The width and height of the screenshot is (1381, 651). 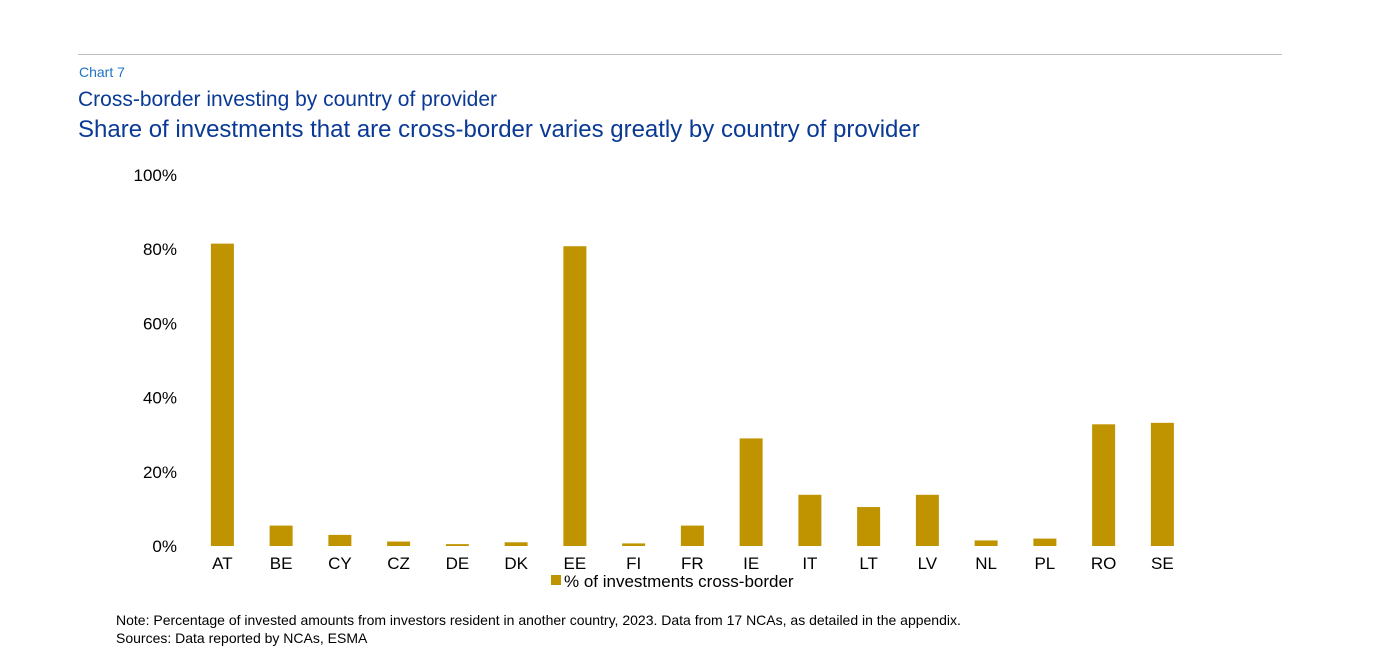 I want to click on x-tick-label: LT, so click(x=868, y=563).